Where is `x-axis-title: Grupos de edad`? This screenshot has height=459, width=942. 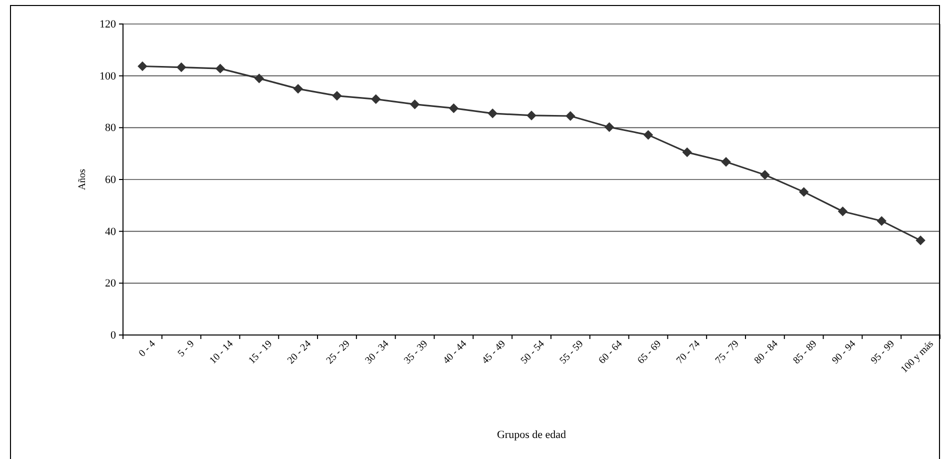
x-axis-title: Grupos de edad is located at coordinates (531, 435).